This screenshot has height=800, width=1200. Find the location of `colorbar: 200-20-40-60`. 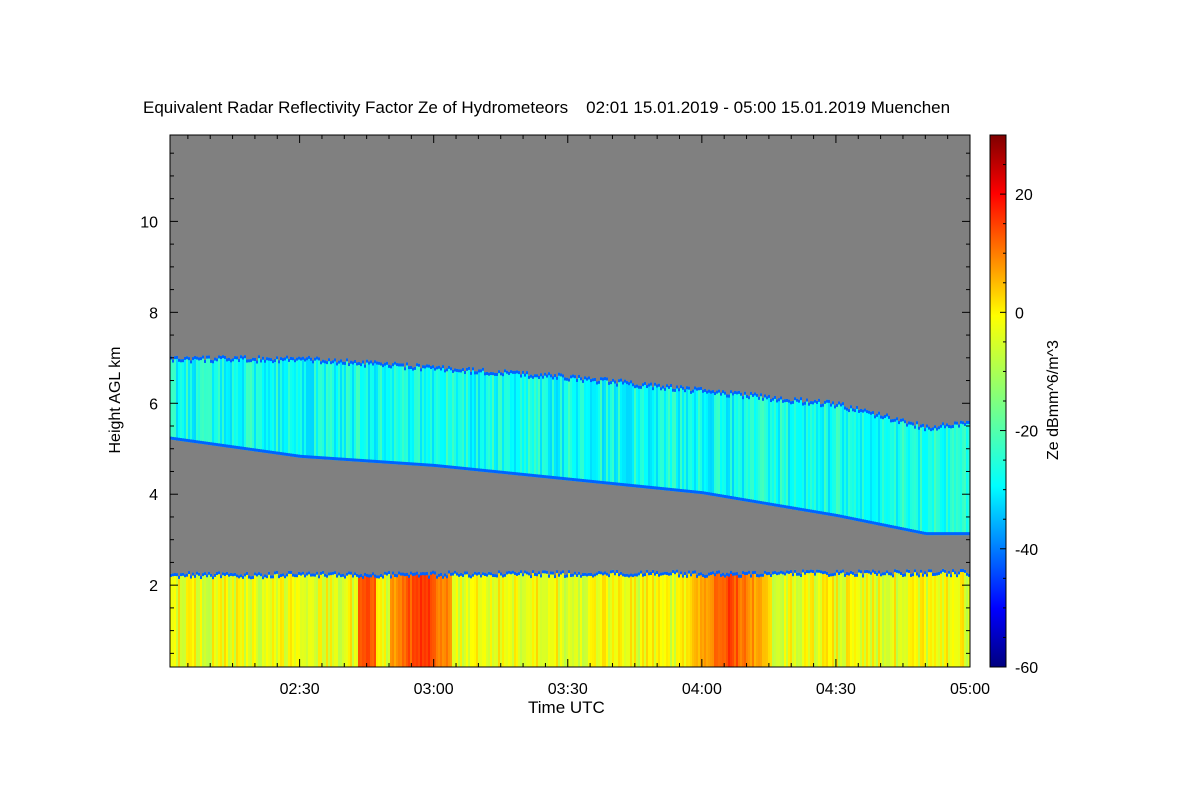

colorbar: 200-20-40-60 is located at coordinates (1013, 405).